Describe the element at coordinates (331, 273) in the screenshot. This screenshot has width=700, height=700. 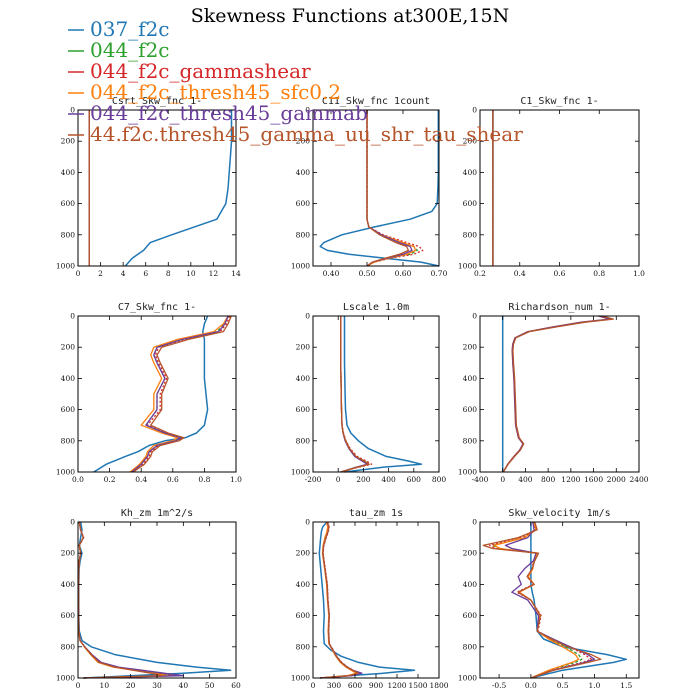
I see `x-tick-label: 0.40` at that location.